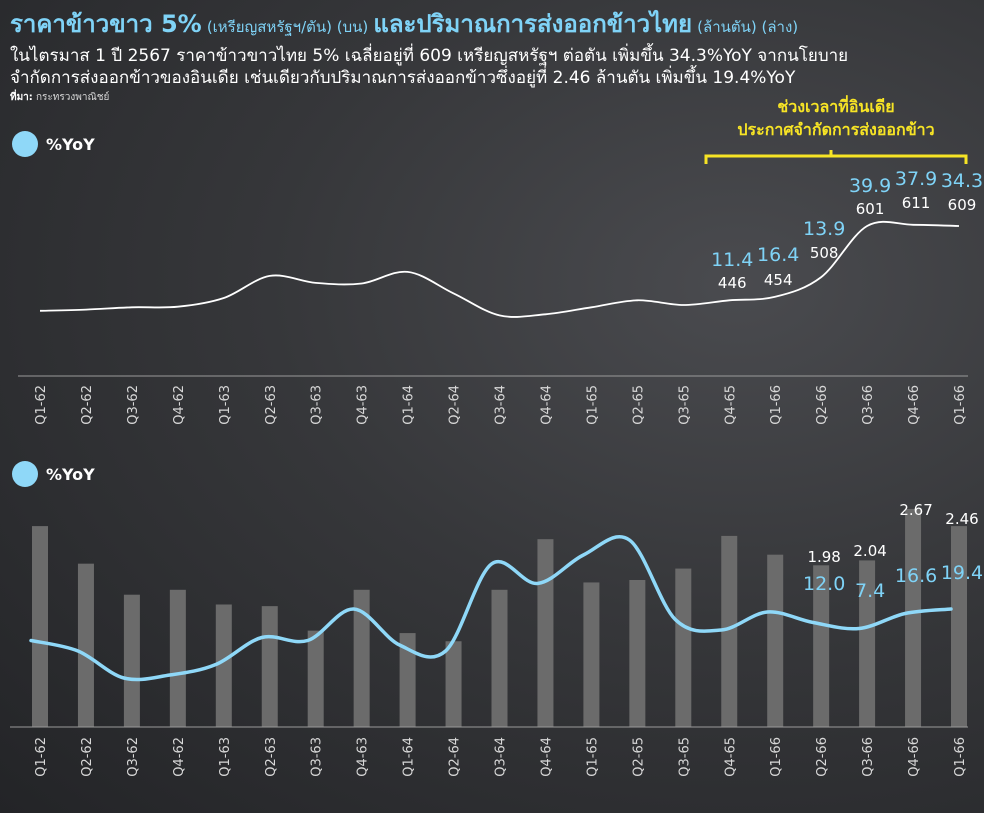 This screenshot has height=813, width=984. I want to click on price-label: 611, so click(916, 203).